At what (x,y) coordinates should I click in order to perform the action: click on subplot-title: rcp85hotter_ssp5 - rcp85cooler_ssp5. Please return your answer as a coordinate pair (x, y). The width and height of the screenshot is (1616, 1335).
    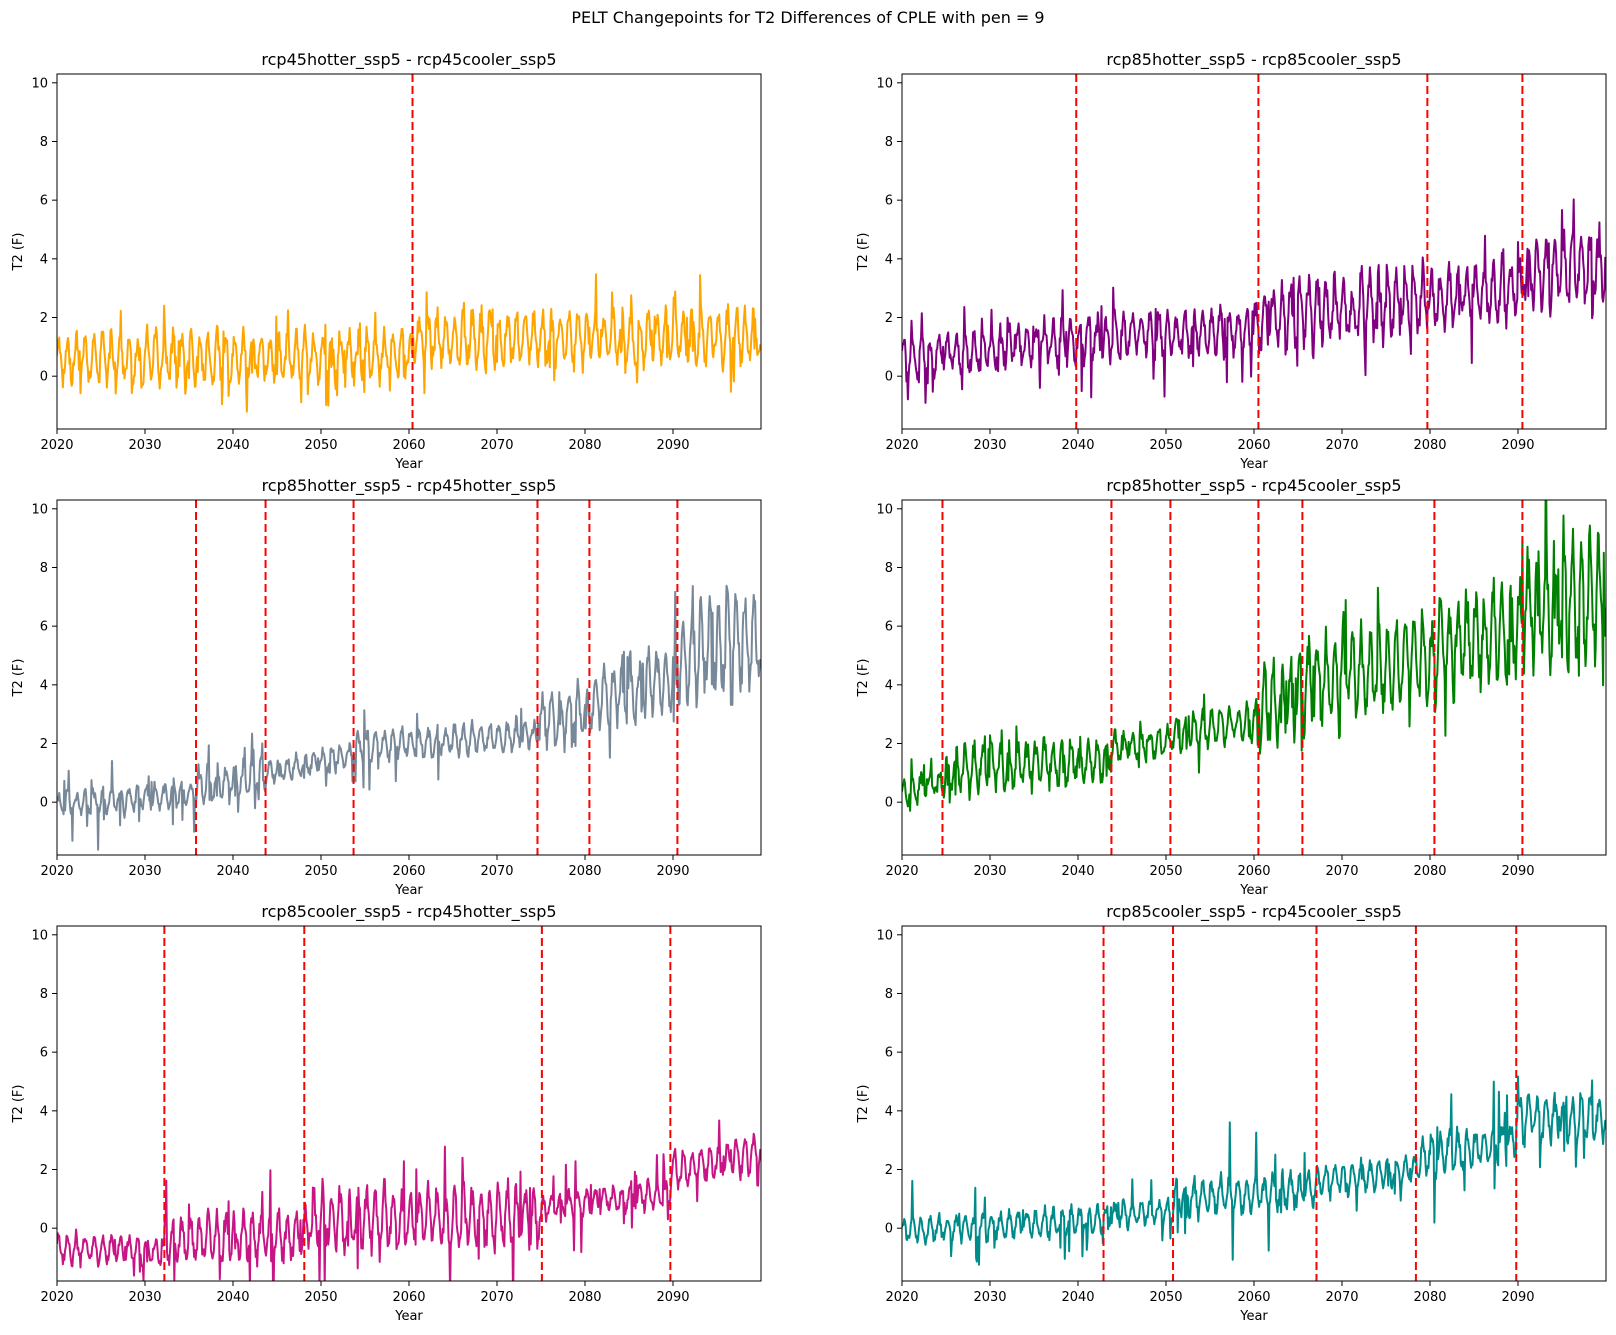
    Looking at the image, I should click on (1253, 60).